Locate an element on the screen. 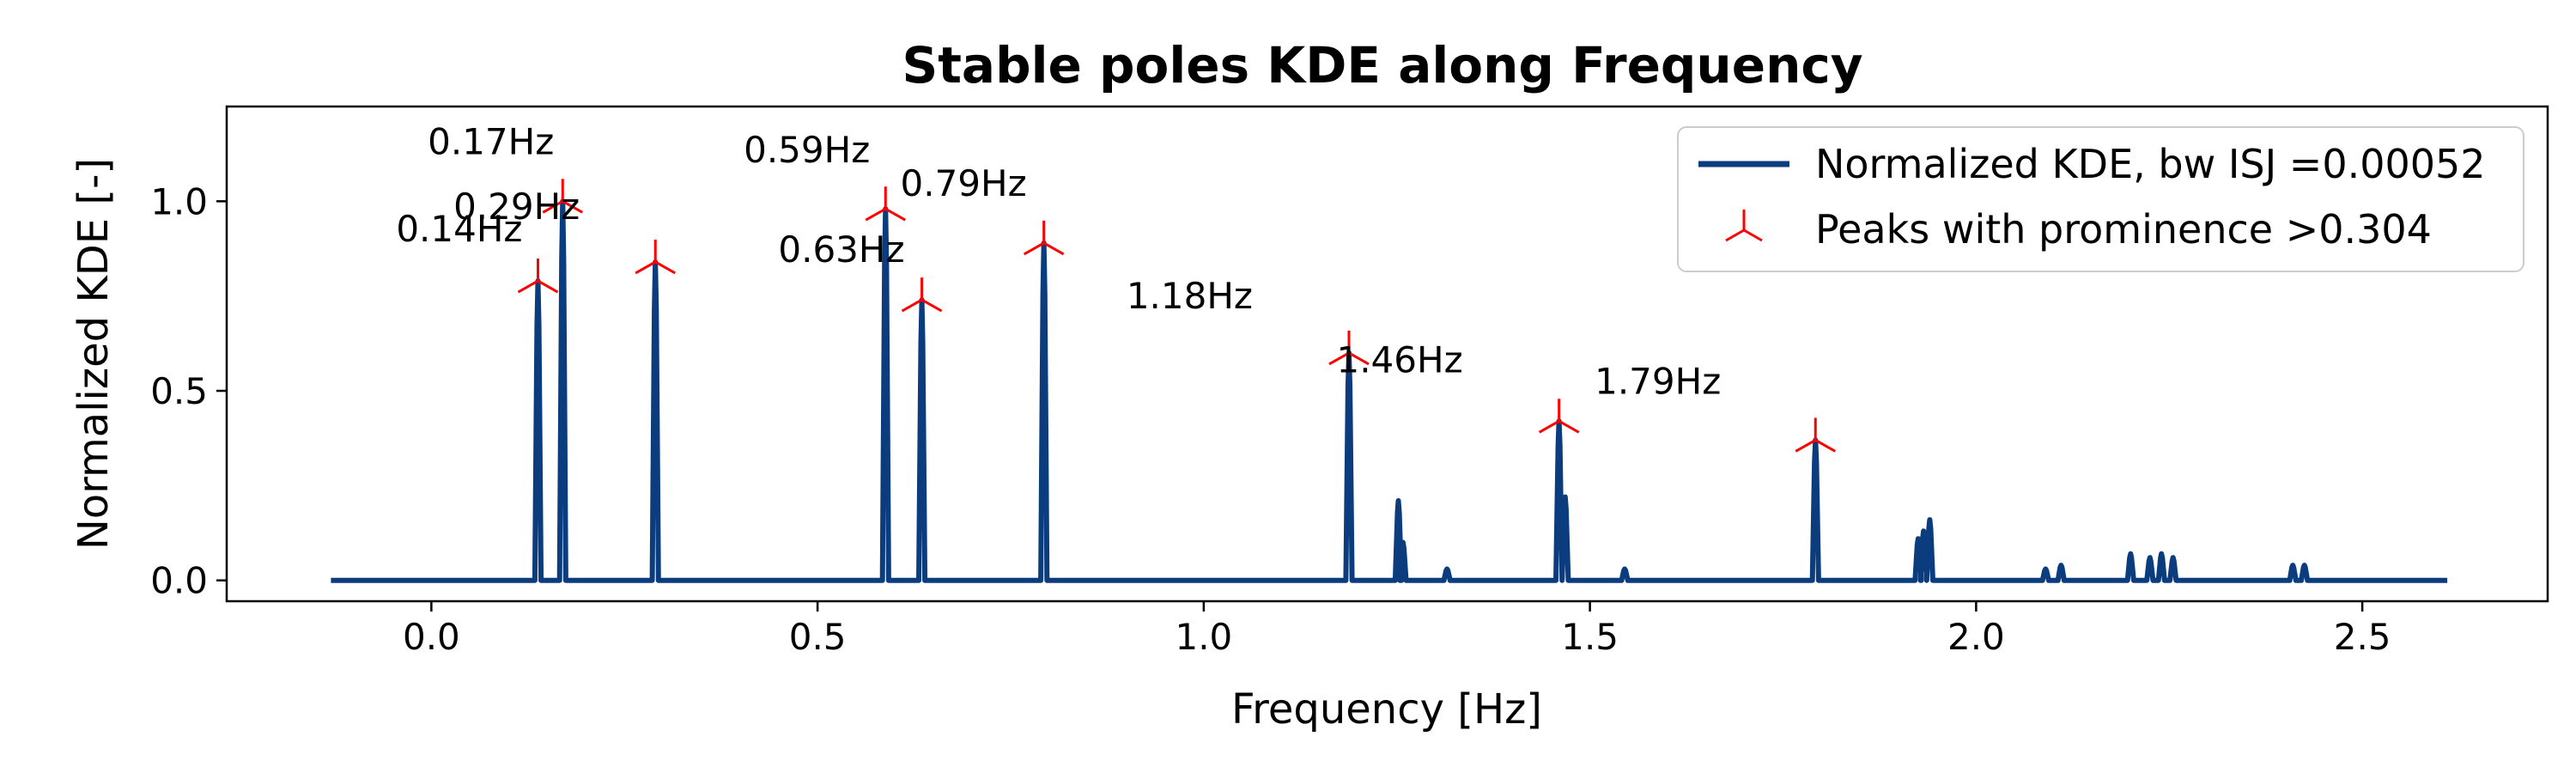  legend-label-peaks: Peaks with prominence >0.304 is located at coordinates (2123, 229).